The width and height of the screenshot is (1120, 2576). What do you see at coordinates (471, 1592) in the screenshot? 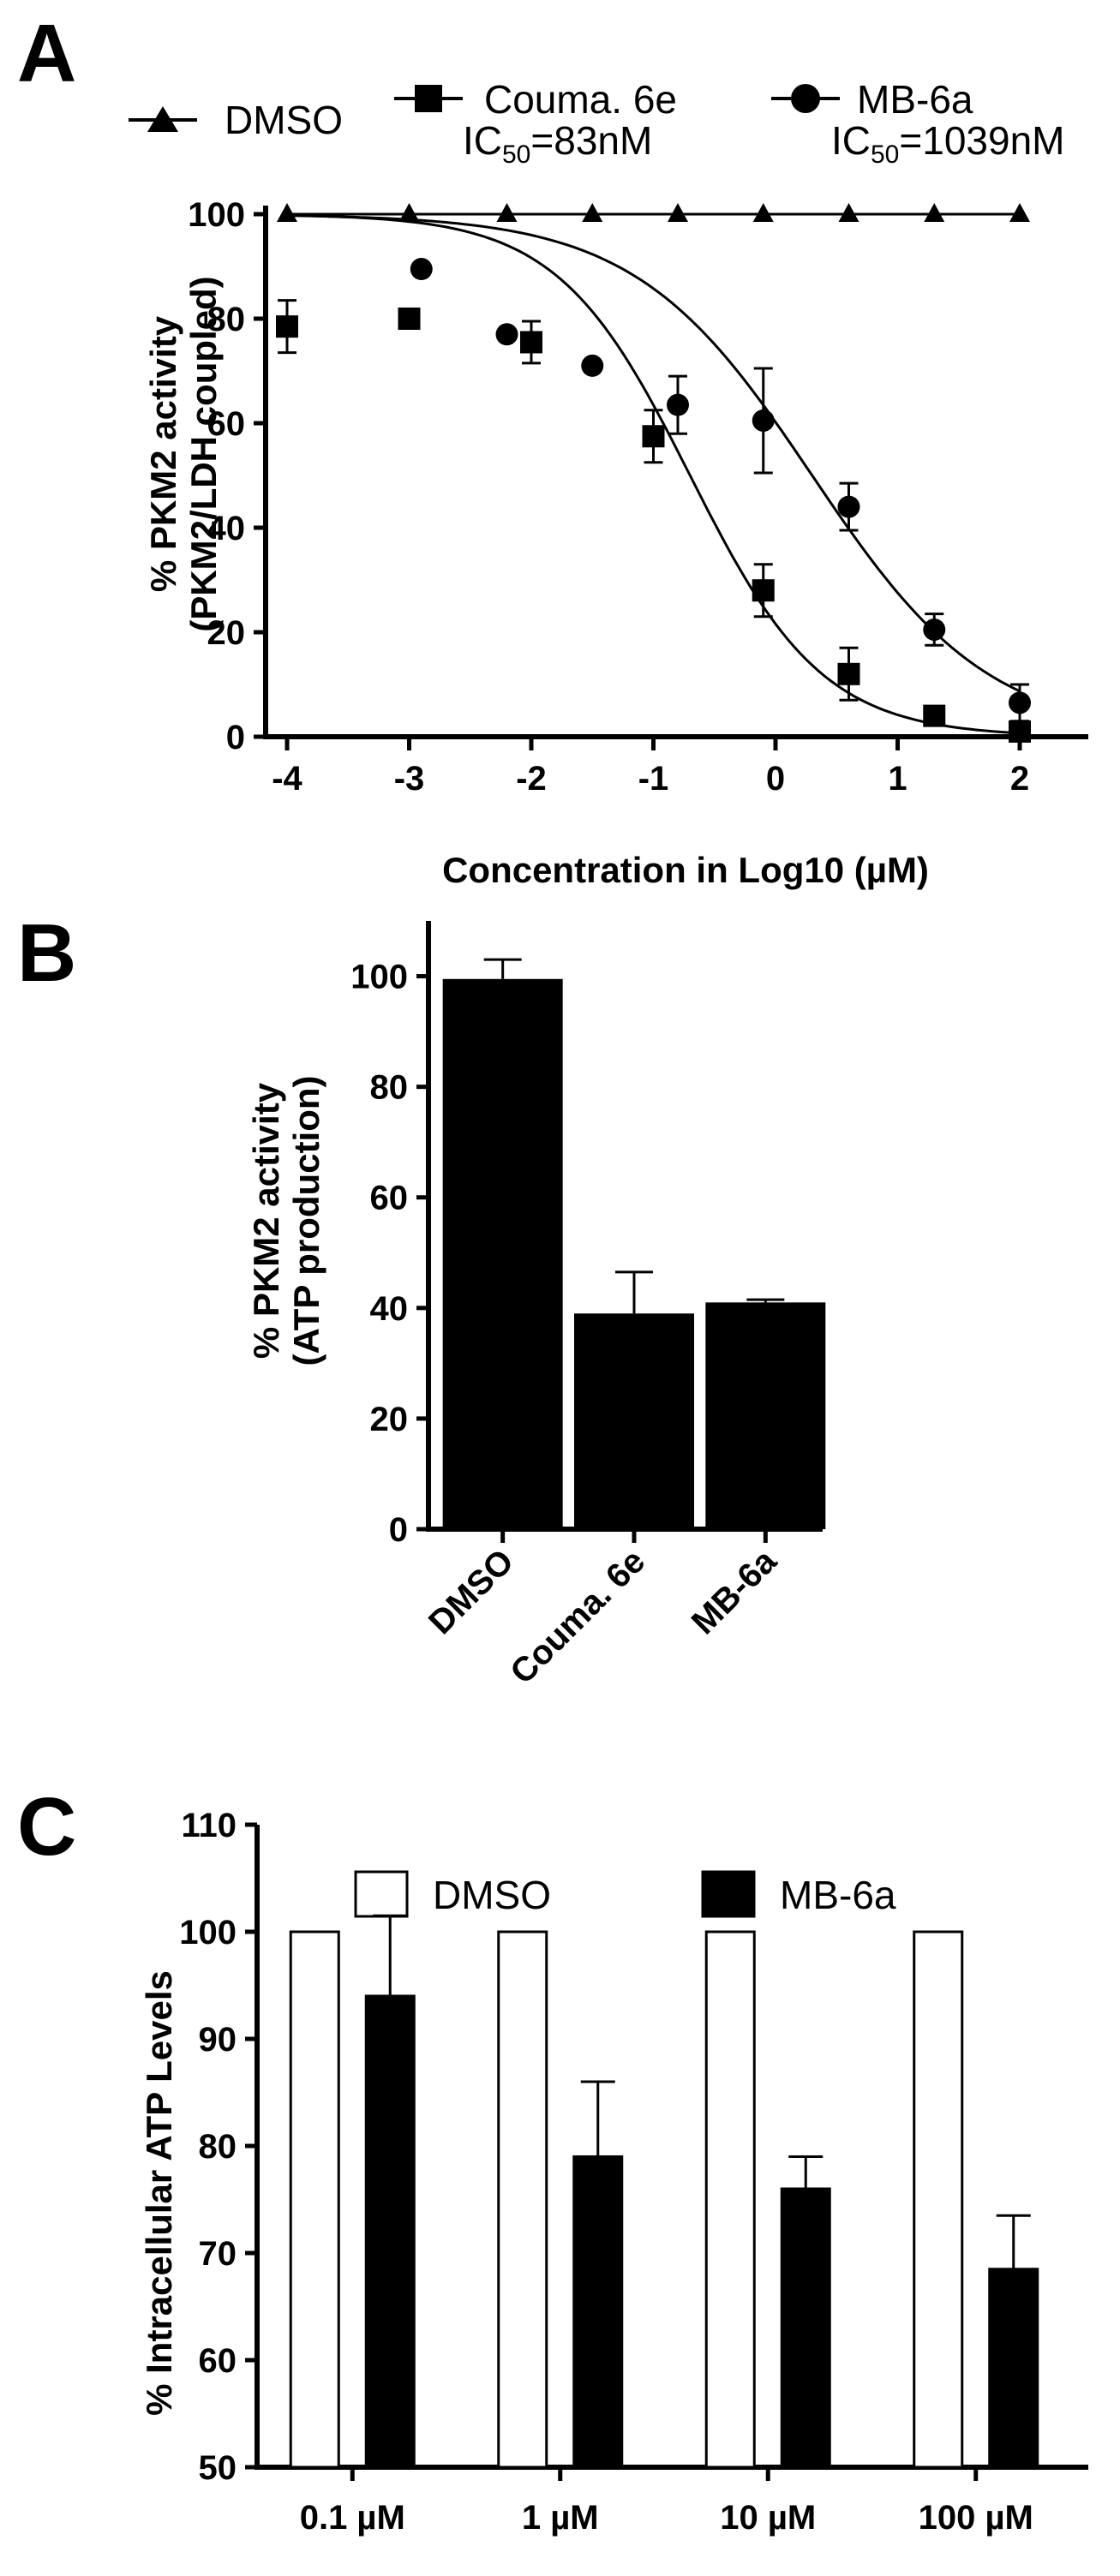
I see `x-tick-label: DMSO` at bounding box center [471, 1592].